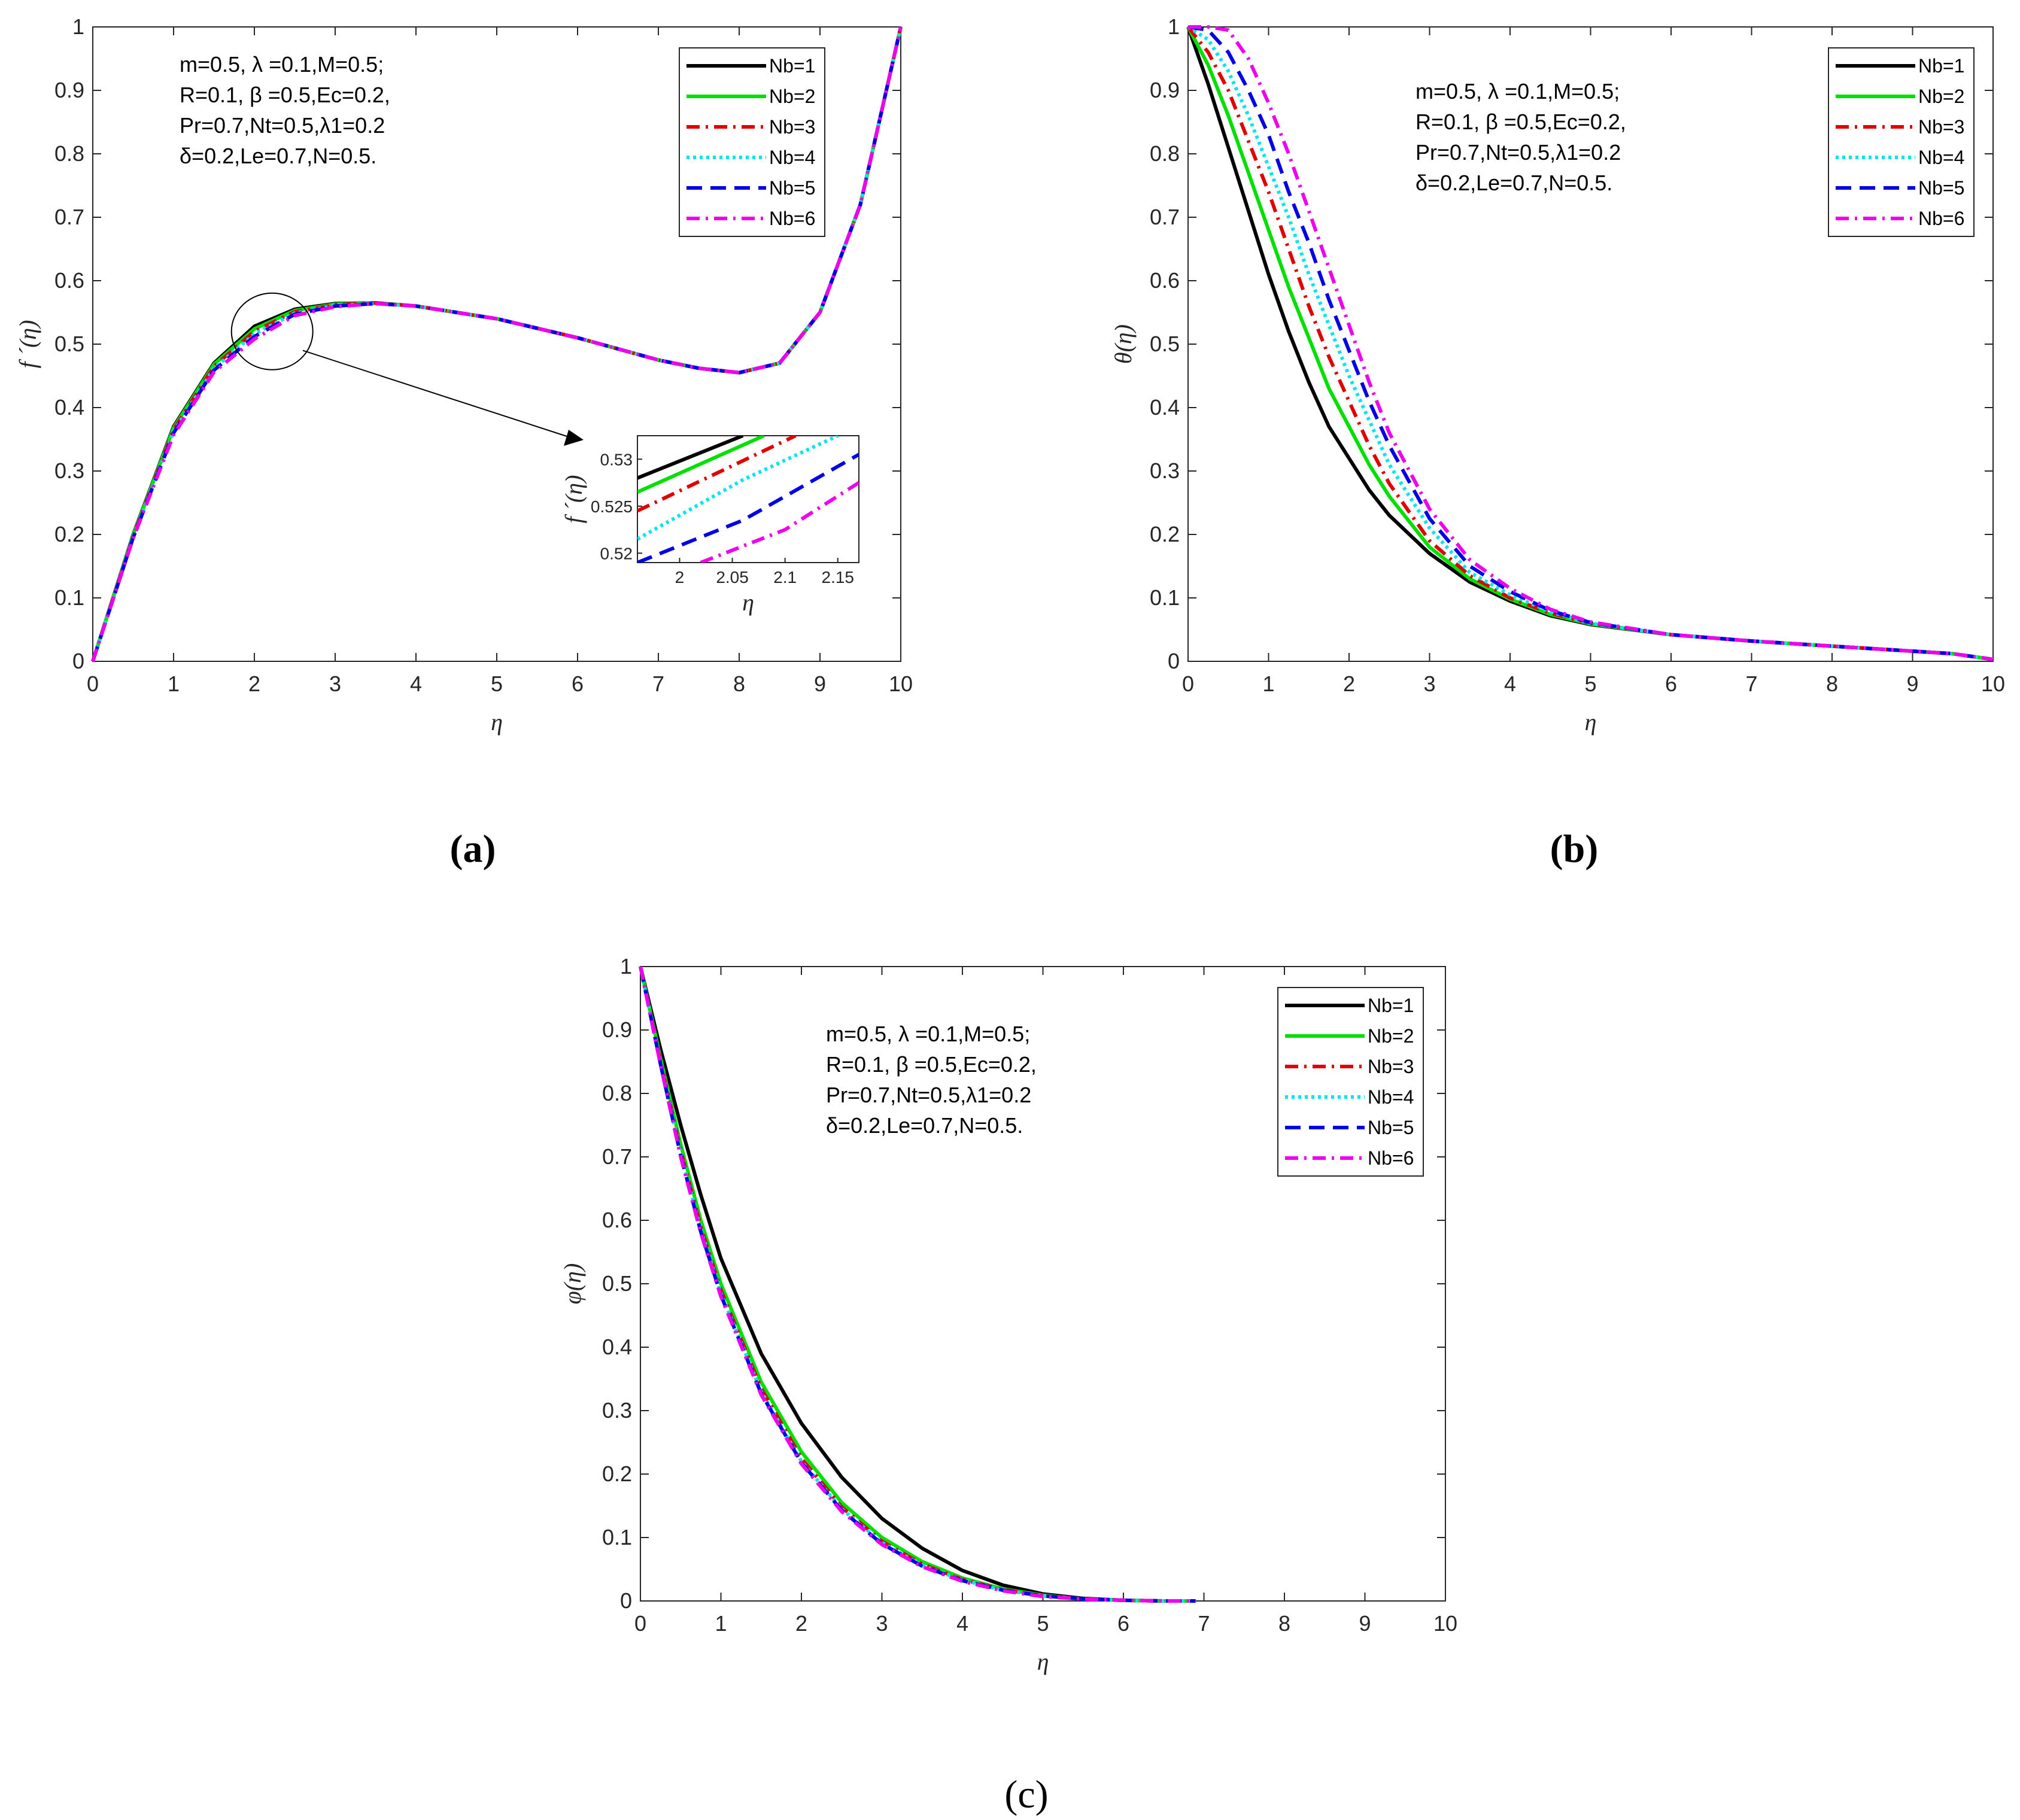  What do you see at coordinates (748, 603) in the screenshot?
I see `inset-x-axis-label: η` at bounding box center [748, 603].